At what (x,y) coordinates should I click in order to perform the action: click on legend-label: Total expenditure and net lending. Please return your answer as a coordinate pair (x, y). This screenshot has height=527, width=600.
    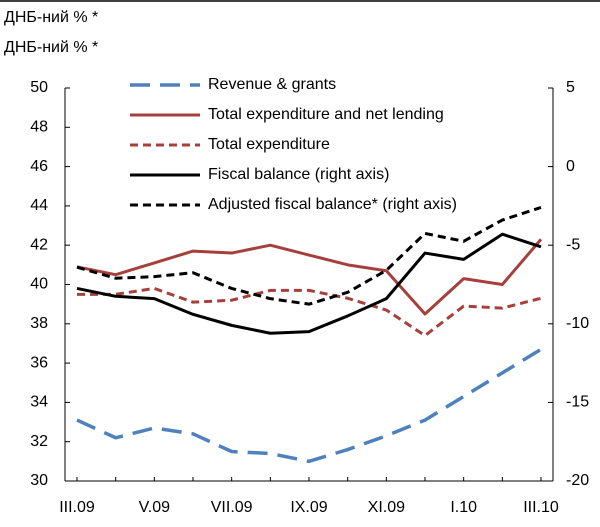
    Looking at the image, I should click on (326, 114).